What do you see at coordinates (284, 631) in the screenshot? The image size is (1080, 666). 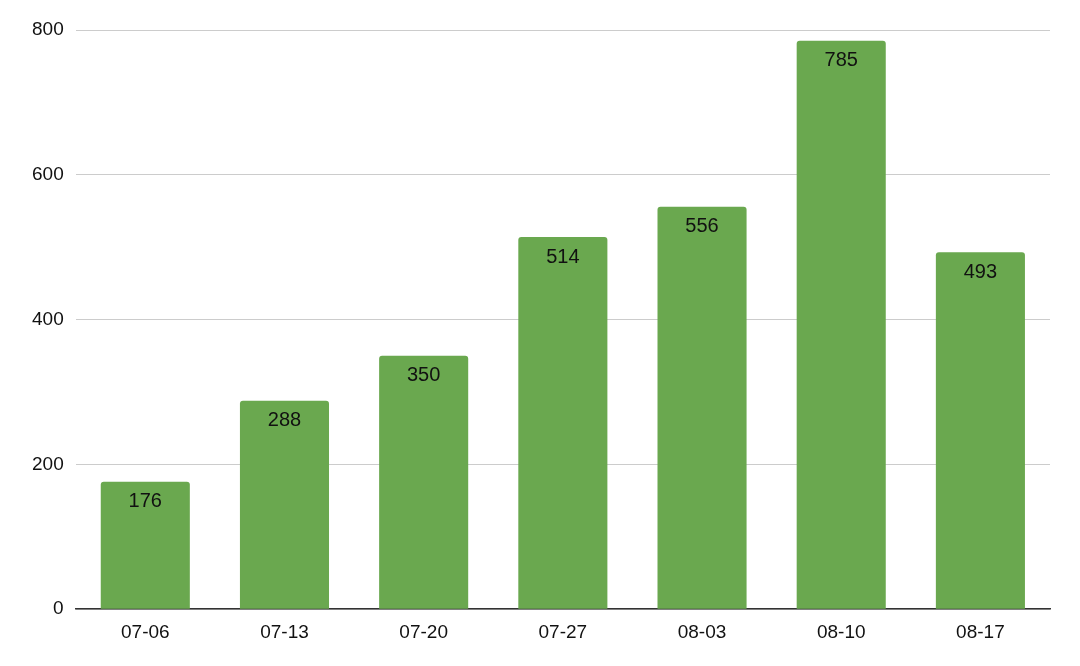 I see `x-tick-label: 07-13` at bounding box center [284, 631].